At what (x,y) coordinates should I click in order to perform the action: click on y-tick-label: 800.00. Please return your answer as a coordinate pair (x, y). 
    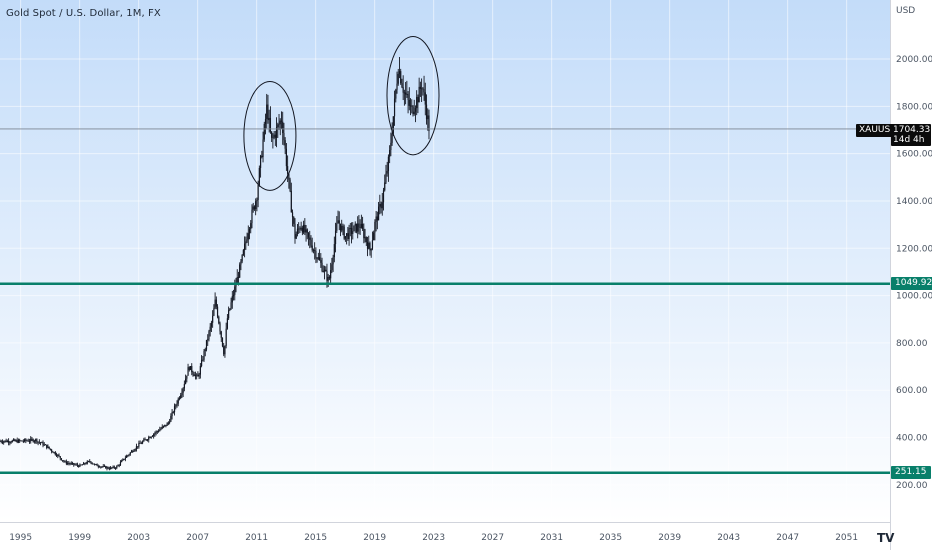
    Looking at the image, I should click on (912, 344).